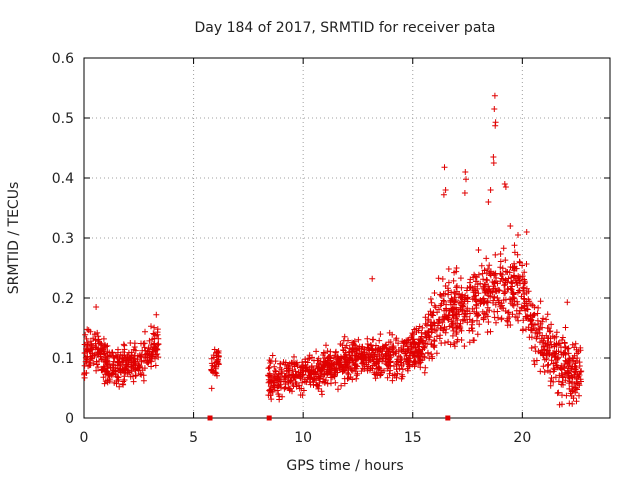  Describe the element at coordinates (63, 179) in the screenshot. I see `y-tick-label: 0.4` at that location.